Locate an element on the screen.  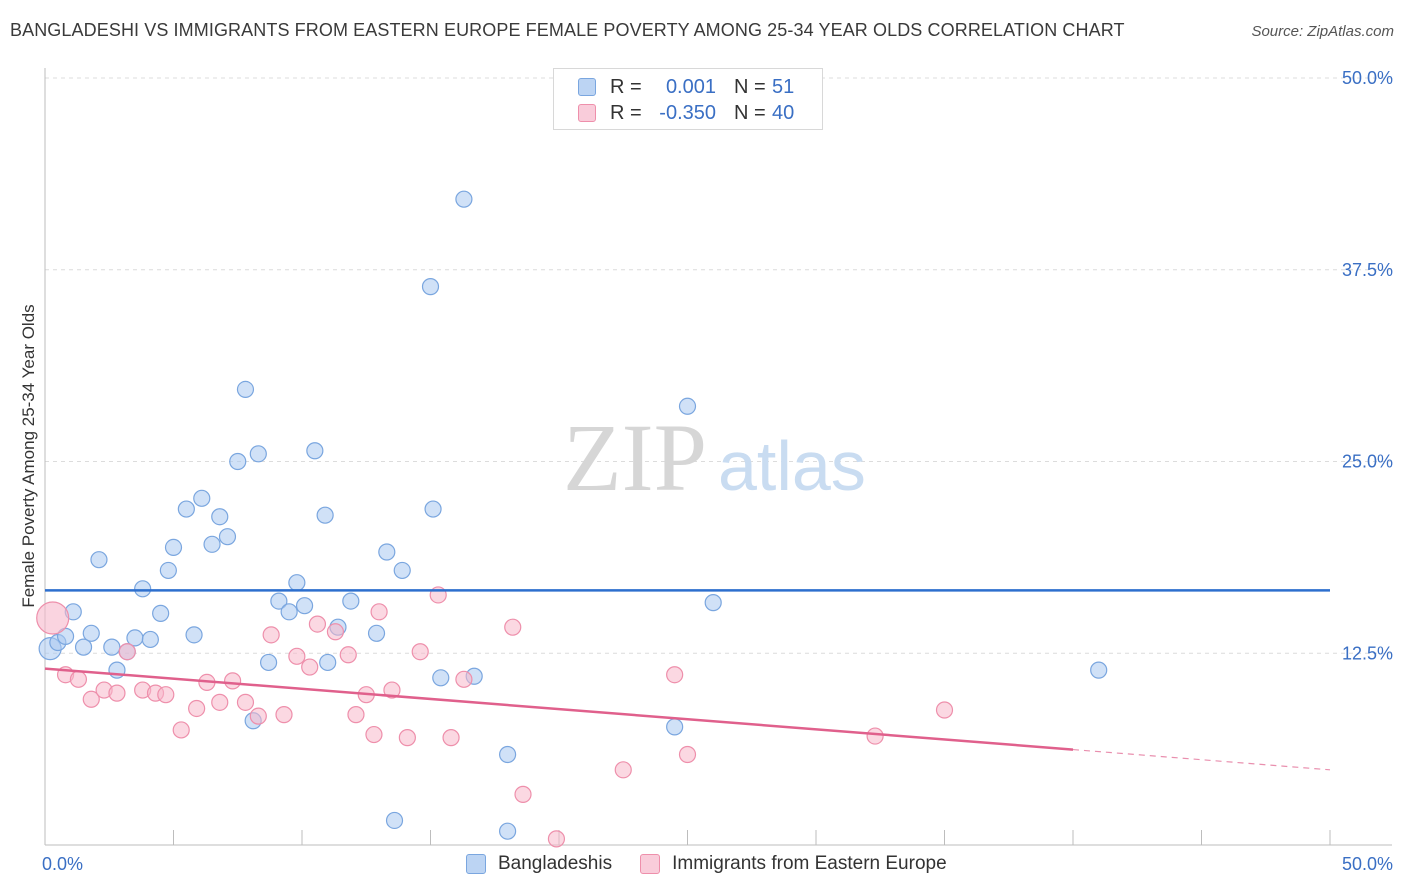
eastern-europe-trend-line is located at coordinates (559, 709).